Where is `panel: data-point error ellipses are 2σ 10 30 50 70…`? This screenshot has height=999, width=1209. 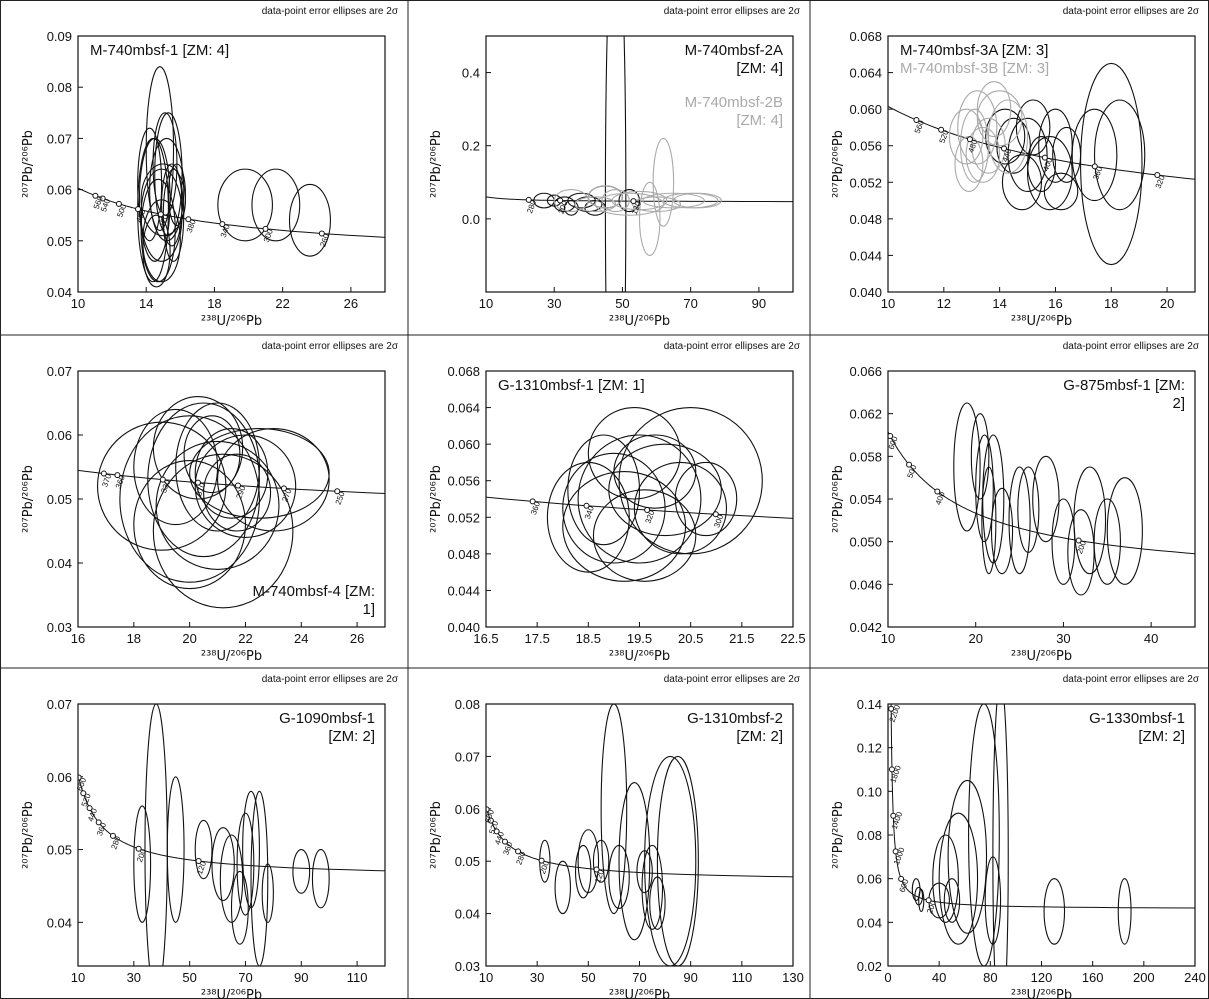
panel: data-point error ellipses are 2σ 10 30 50 70… is located at coordinates (616, 836).